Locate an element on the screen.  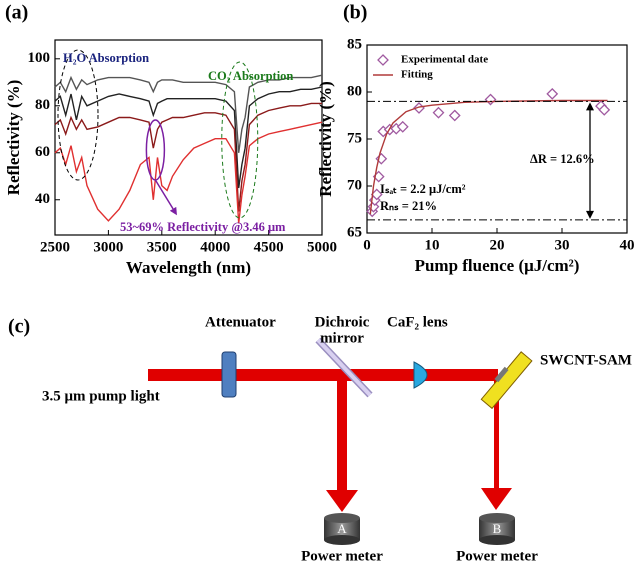
y-tick-label: 100 is located at coordinates (39, 58).